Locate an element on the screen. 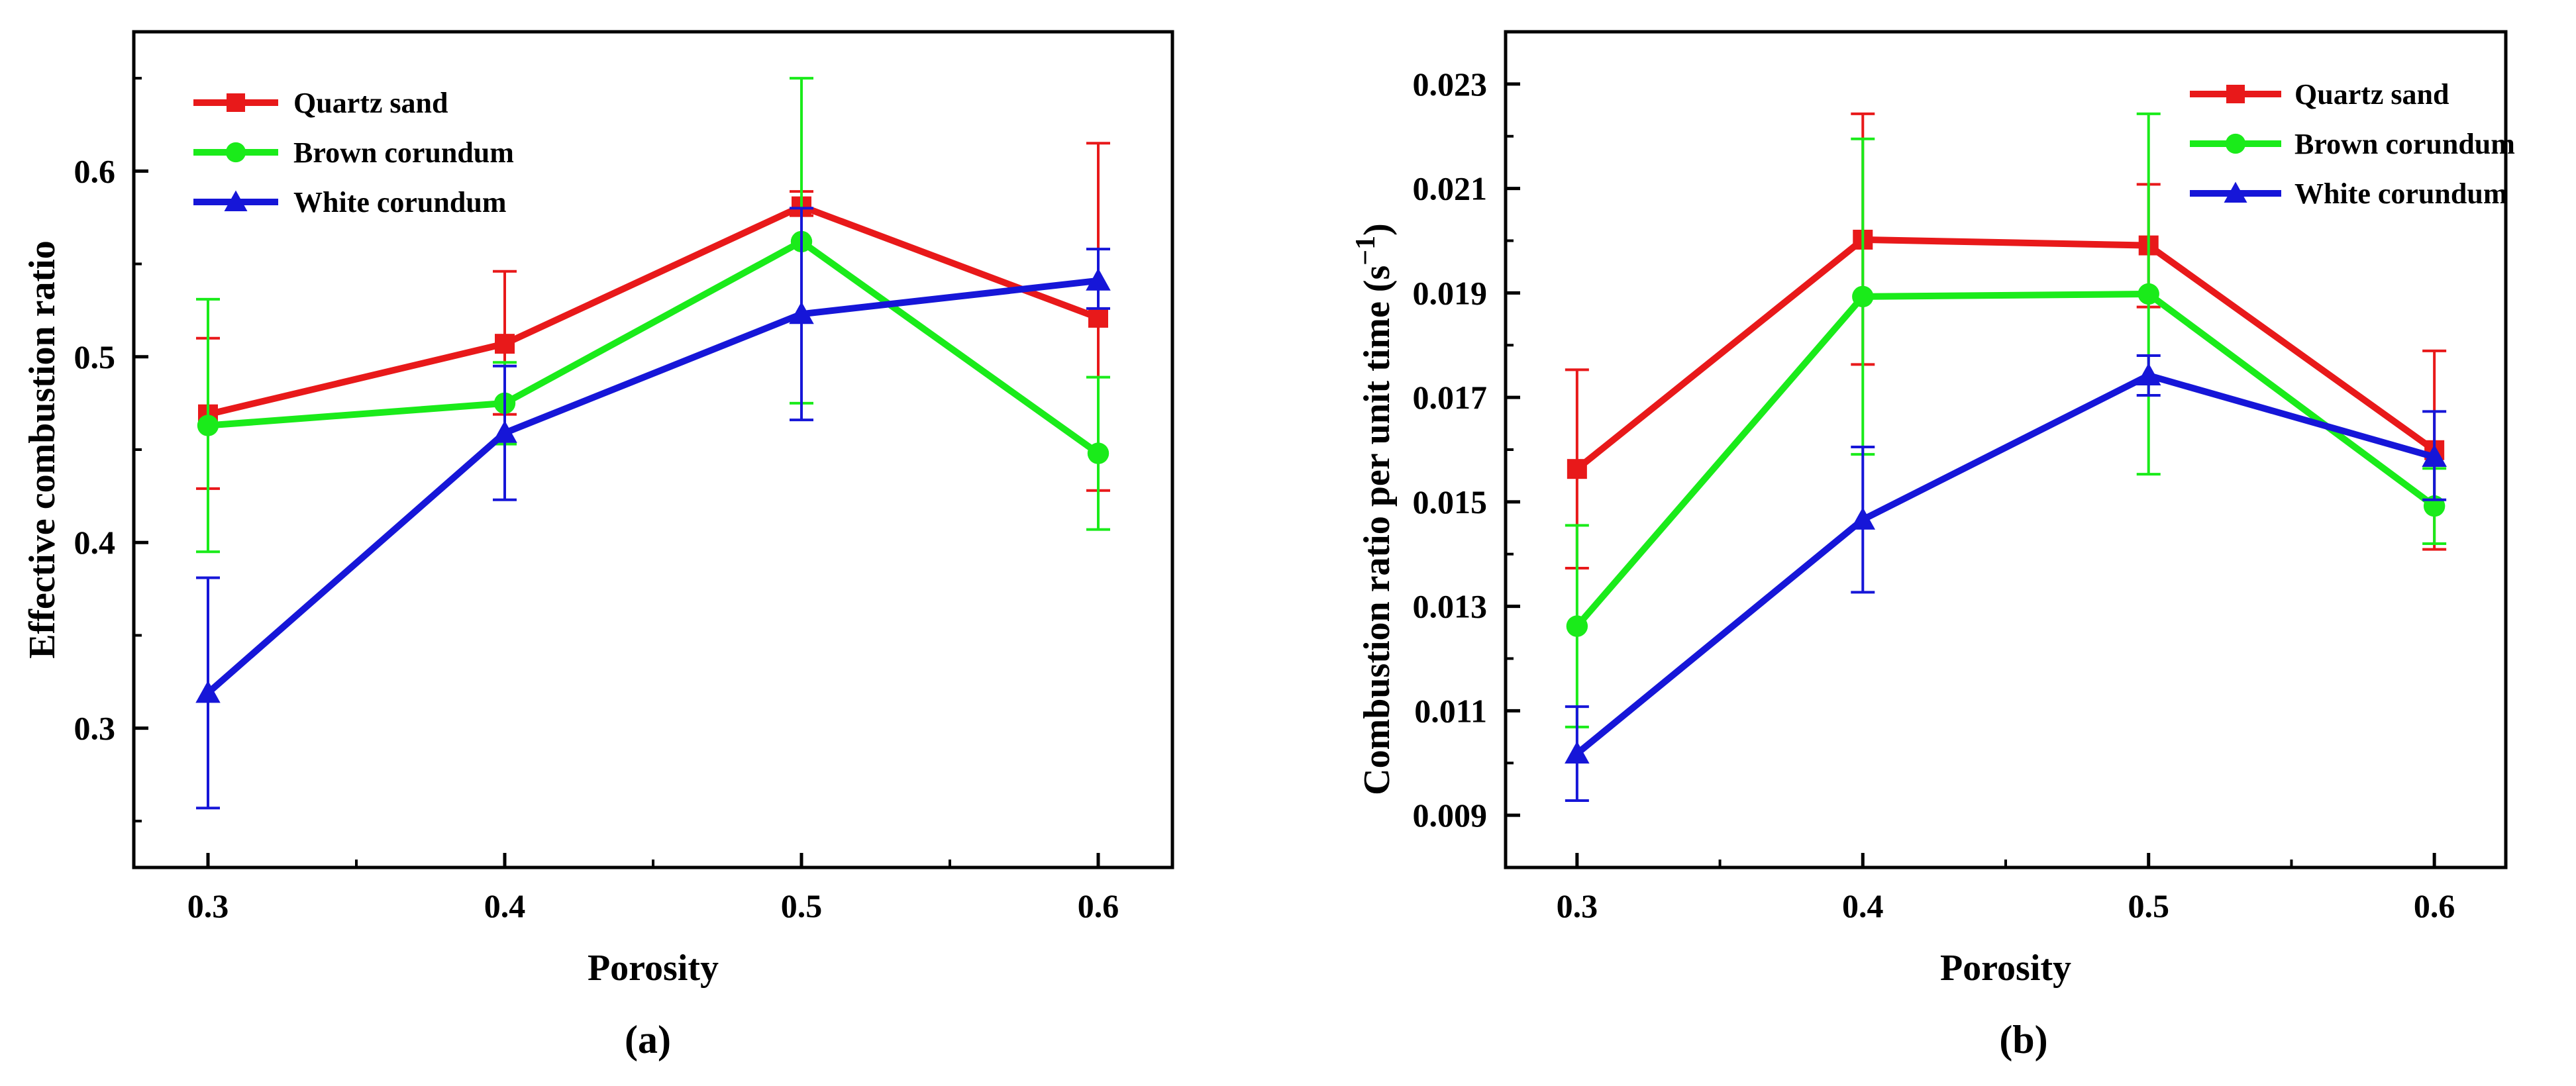  x-tick-label-b: 0.3 is located at coordinates (1577, 905).